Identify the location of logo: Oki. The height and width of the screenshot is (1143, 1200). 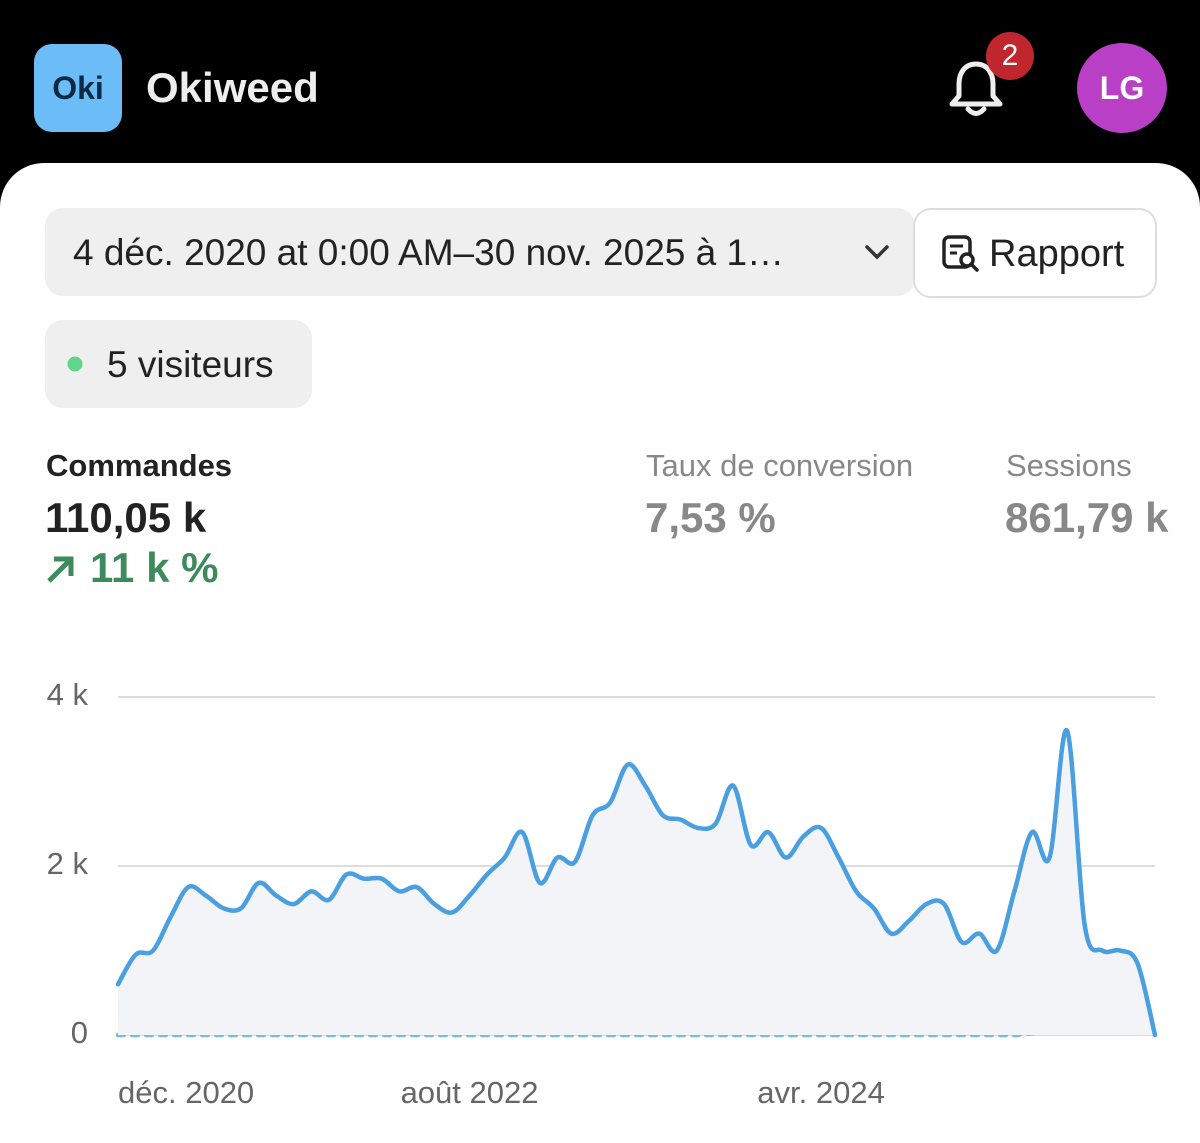
(78, 88).